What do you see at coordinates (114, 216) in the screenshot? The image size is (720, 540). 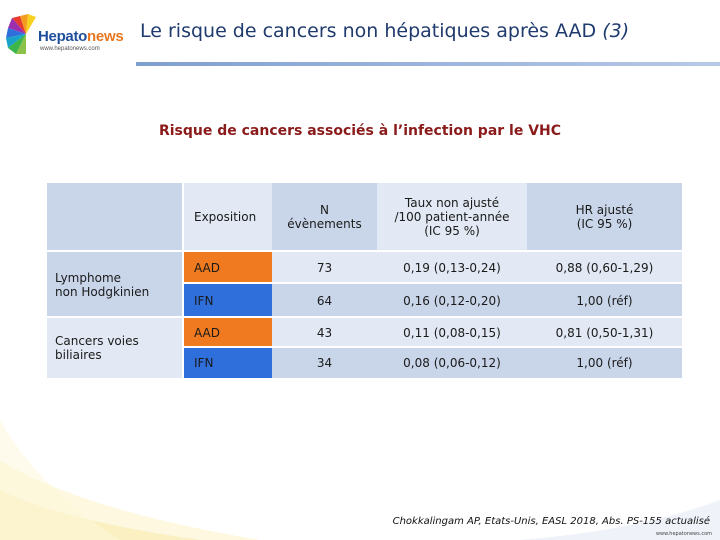 I see `header-empty-cell` at bounding box center [114, 216].